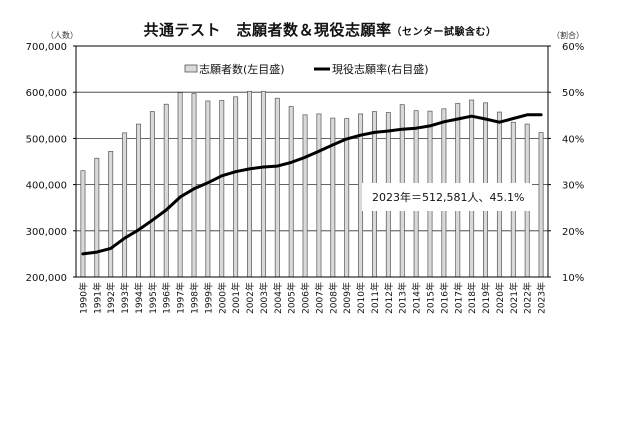  I want to click on x-tick-label: 2002年, so click(250, 298).